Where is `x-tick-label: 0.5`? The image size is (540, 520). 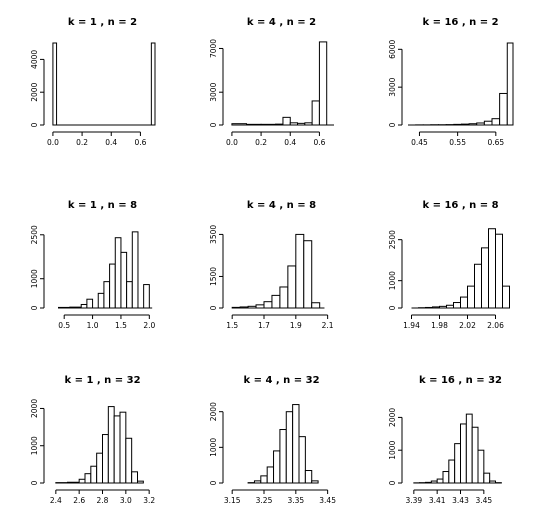
x-tick-label: 0.5 is located at coordinates (64, 325).